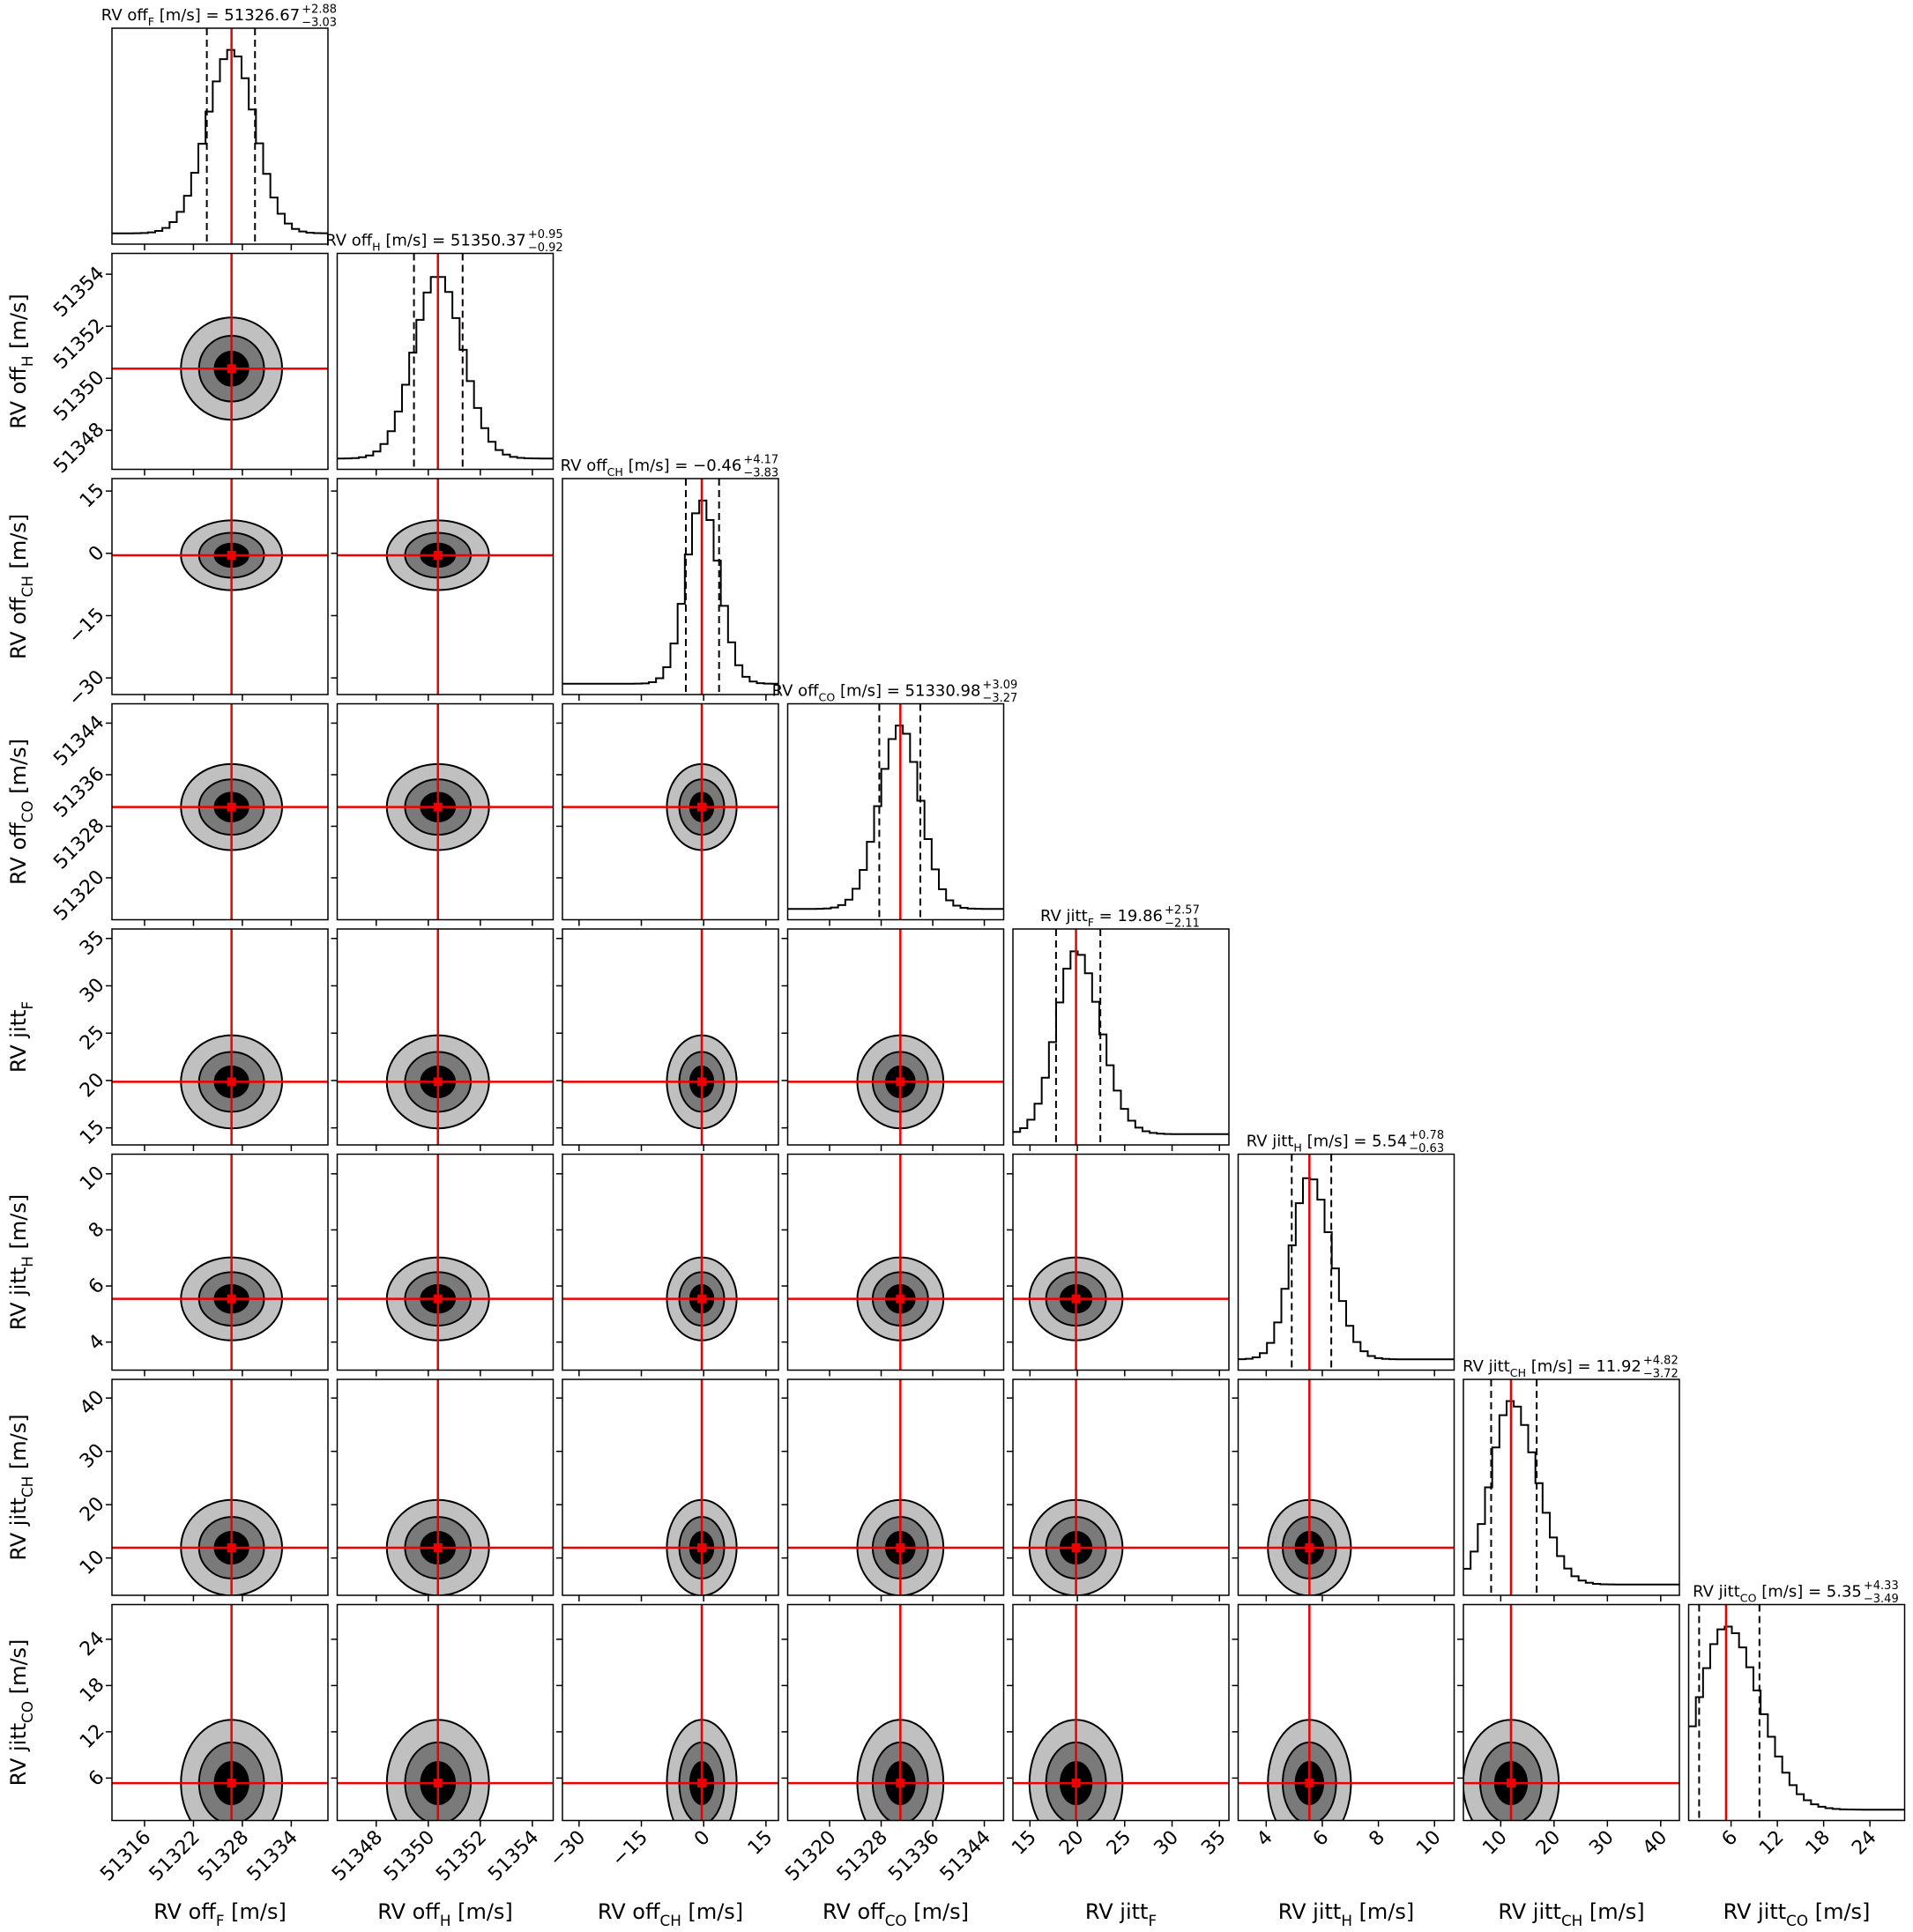 The height and width of the screenshot is (1932, 1913). I want to click on x-tick-label: 15, so click(1024, 1842).